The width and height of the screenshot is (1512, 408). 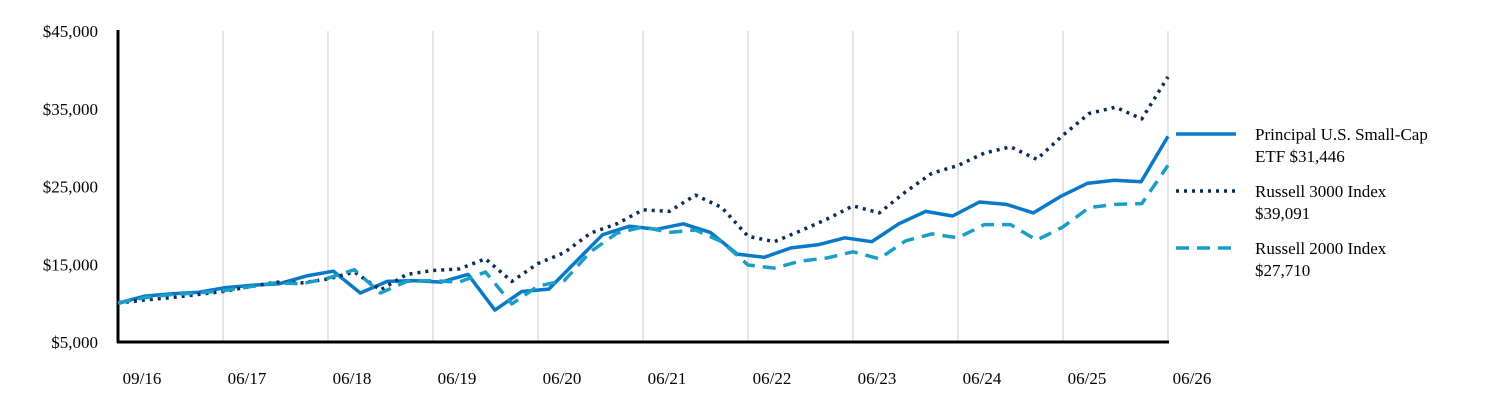 What do you see at coordinates (142, 378) in the screenshot?
I see `x-tick-label: 09/16` at bounding box center [142, 378].